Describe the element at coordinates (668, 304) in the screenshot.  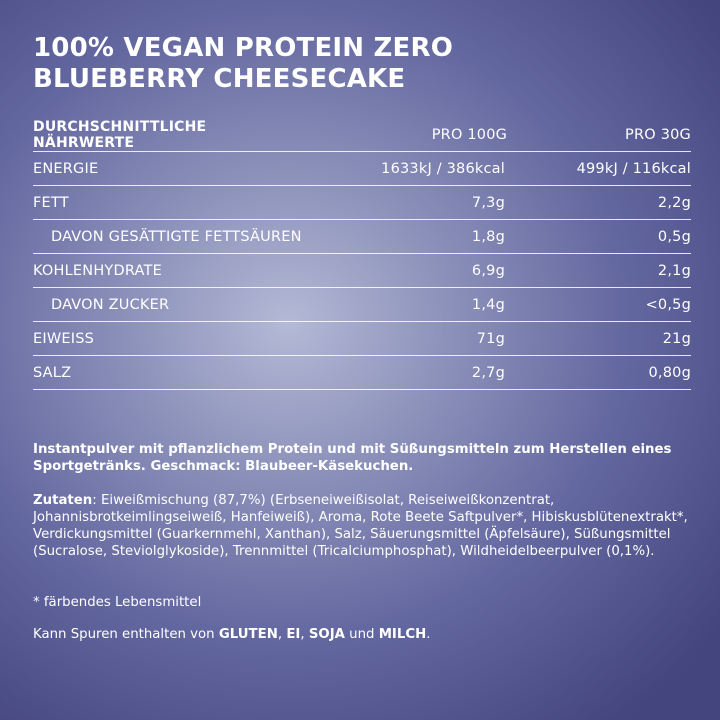
I see `nutrient-per30: <0,5g` at that location.